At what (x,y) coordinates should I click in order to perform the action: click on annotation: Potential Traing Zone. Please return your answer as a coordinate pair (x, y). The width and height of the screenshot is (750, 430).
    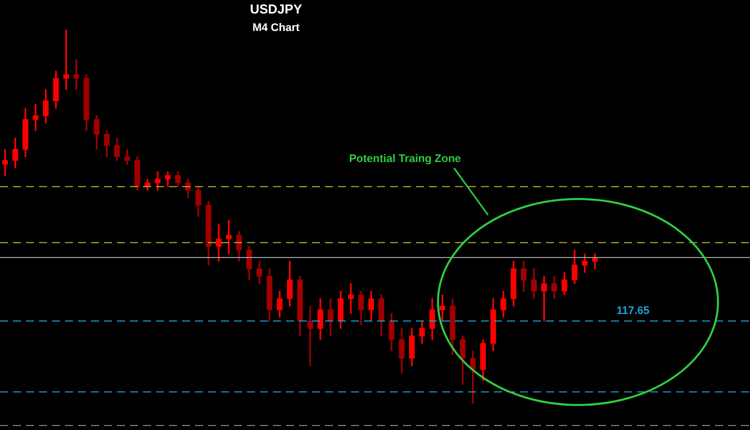
    Looking at the image, I should click on (405, 159).